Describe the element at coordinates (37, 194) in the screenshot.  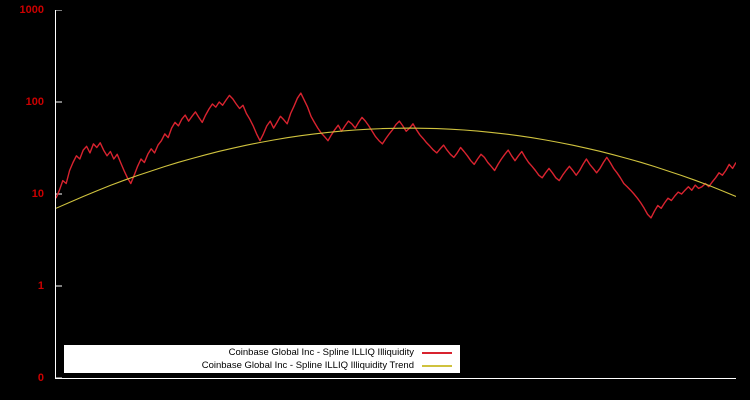
I see `y-tick-label-10: 10` at that location.